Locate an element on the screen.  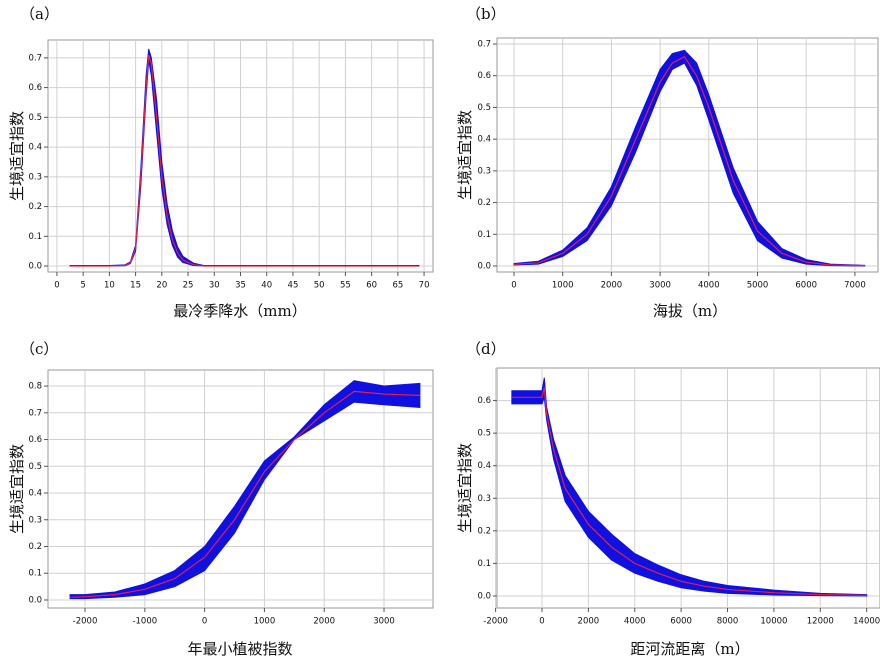
panel-label: （a） is located at coordinates (39, 14).